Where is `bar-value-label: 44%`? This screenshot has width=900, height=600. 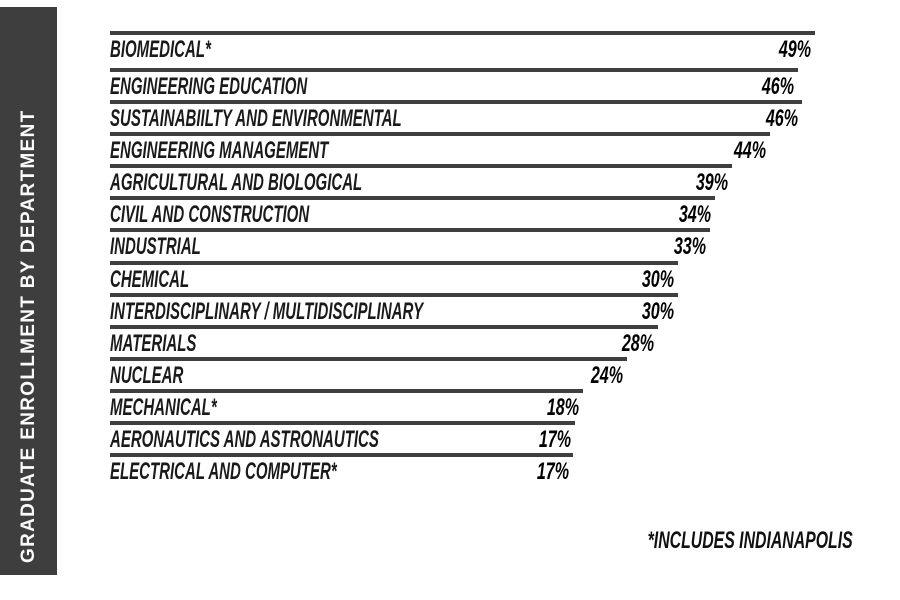 bar-value-label: 44% is located at coordinates (749, 151).